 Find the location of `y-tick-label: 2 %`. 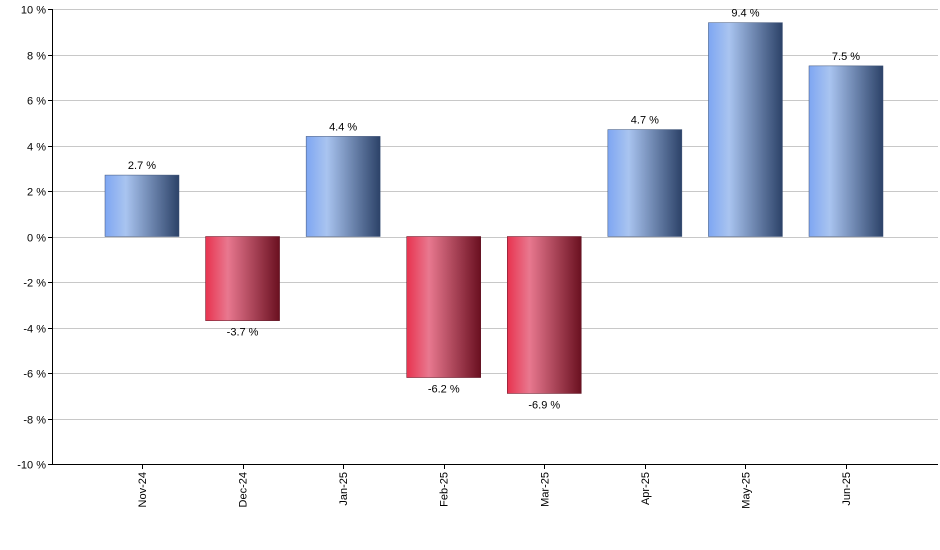

y-tick-label: 2 % is located at coordinates (36, 193).